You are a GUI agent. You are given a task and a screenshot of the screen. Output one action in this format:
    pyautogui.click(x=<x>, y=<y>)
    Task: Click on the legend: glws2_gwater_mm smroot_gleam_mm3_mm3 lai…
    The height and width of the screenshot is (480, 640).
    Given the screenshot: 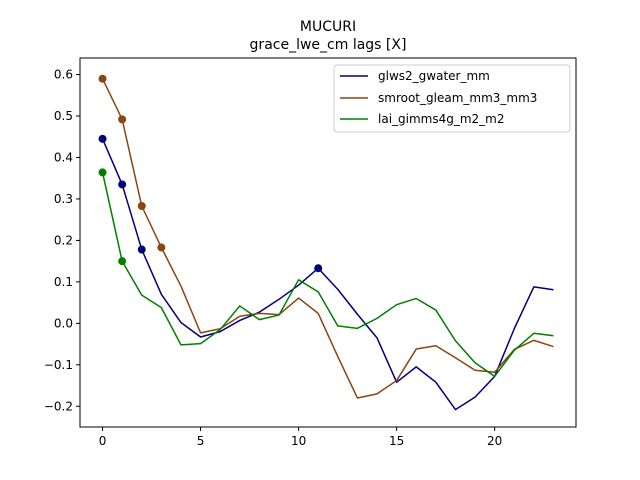 What is the action you would take?
    pyautogui.click(x=452, y=98)
    